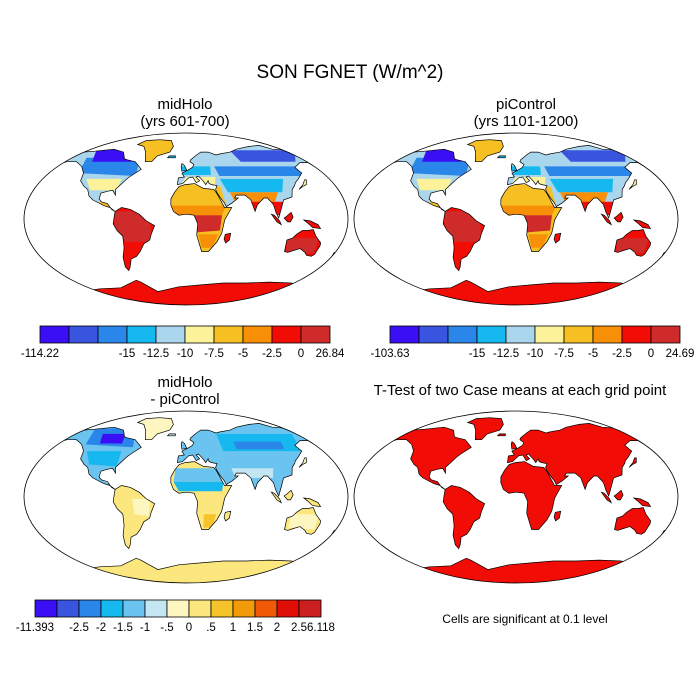  I want to click on map0-newguinea-coast, so click(312, 224).